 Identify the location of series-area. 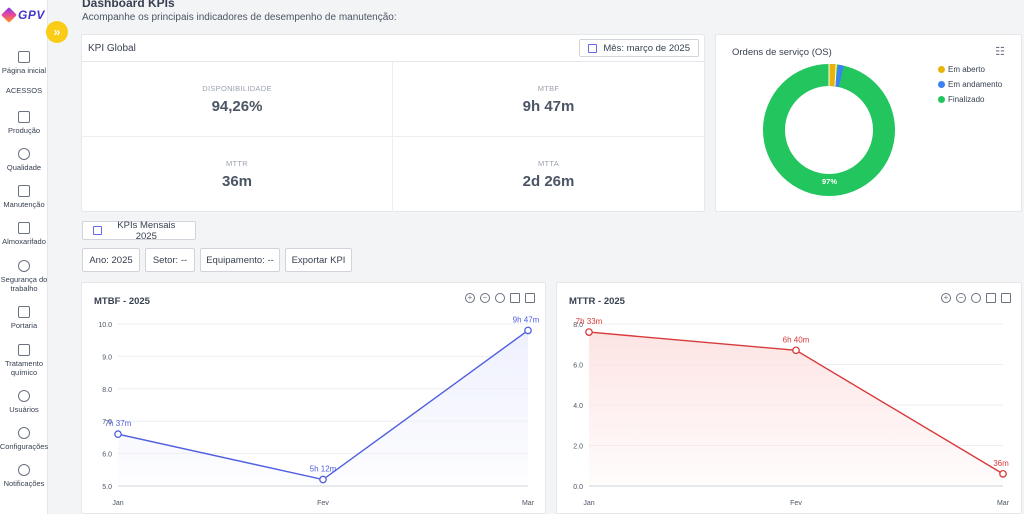
(796, 409).